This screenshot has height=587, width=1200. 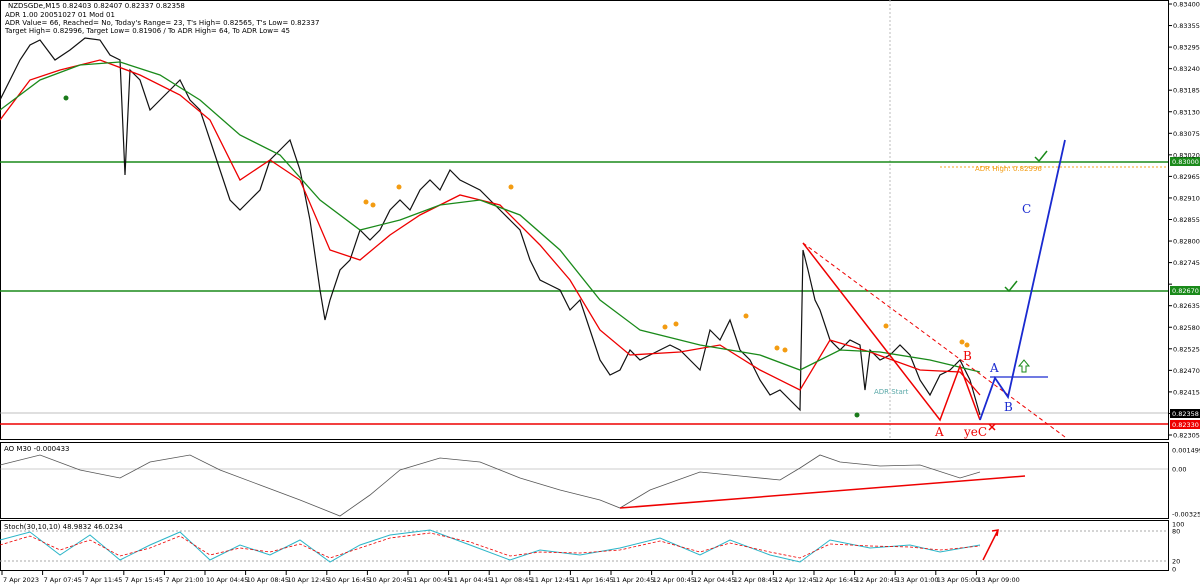 What do you see at coordinates (1186, 263) in the screenshot?
I see `price-axis-label: 0.82745` at bounding box center [1186, 263].